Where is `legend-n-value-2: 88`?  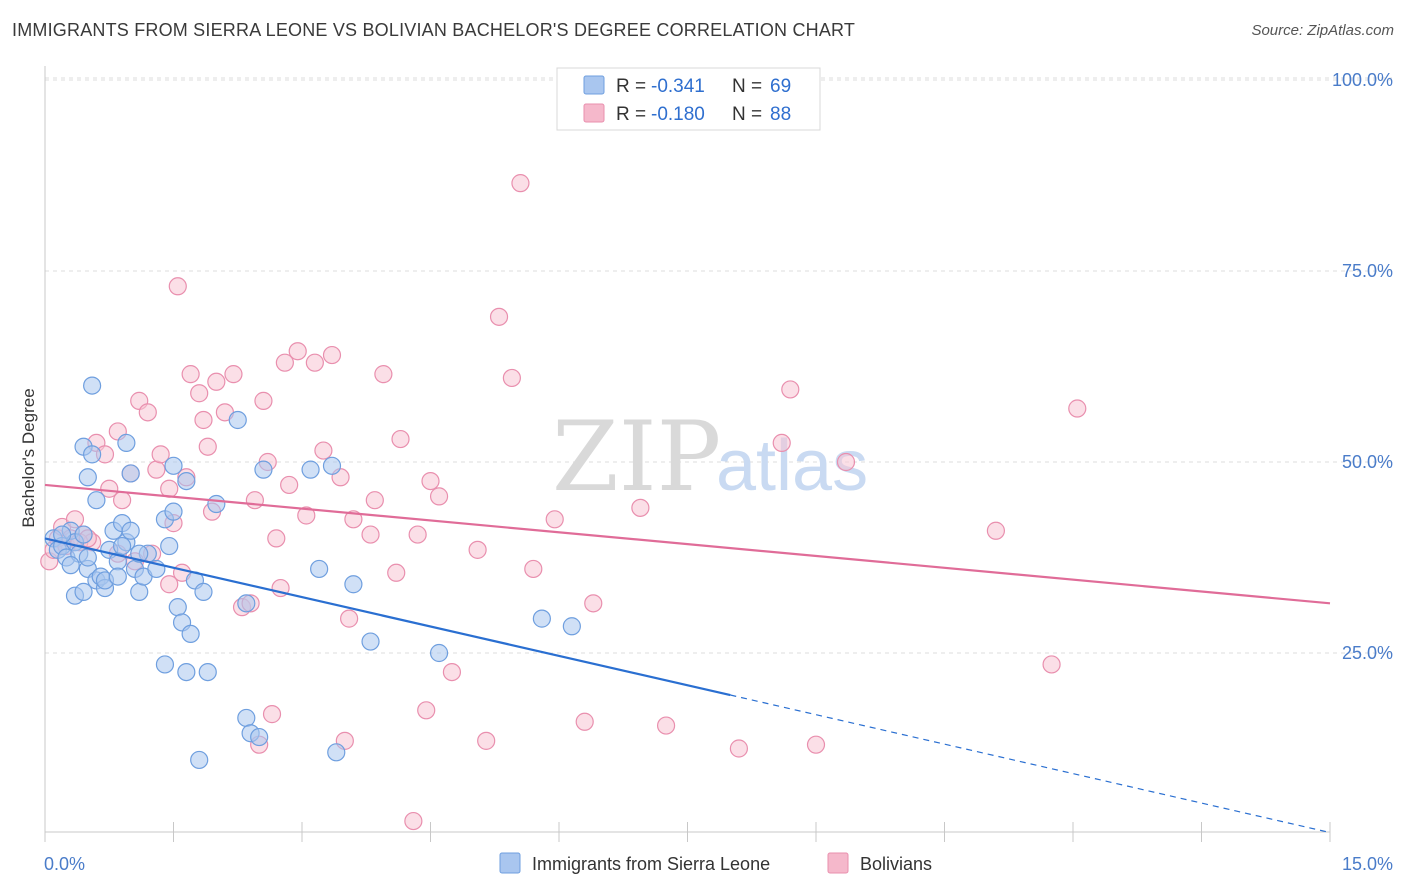 legend-n-value-2: 88 is located at coordinates (780, 114).